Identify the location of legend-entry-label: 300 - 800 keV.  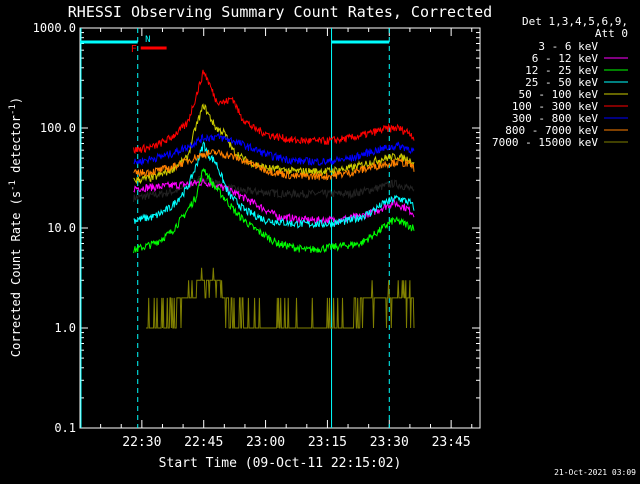
(555, 118).